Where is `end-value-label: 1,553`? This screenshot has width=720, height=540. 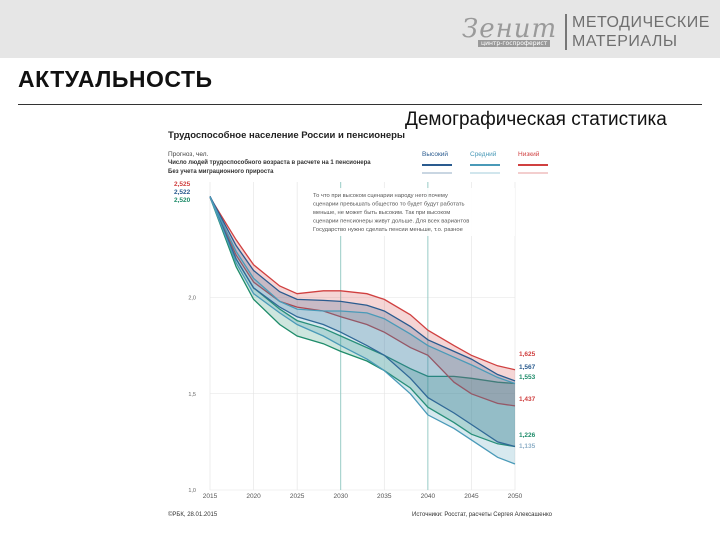
end-value-label: 1,553 is located at coordinates (527, 377).